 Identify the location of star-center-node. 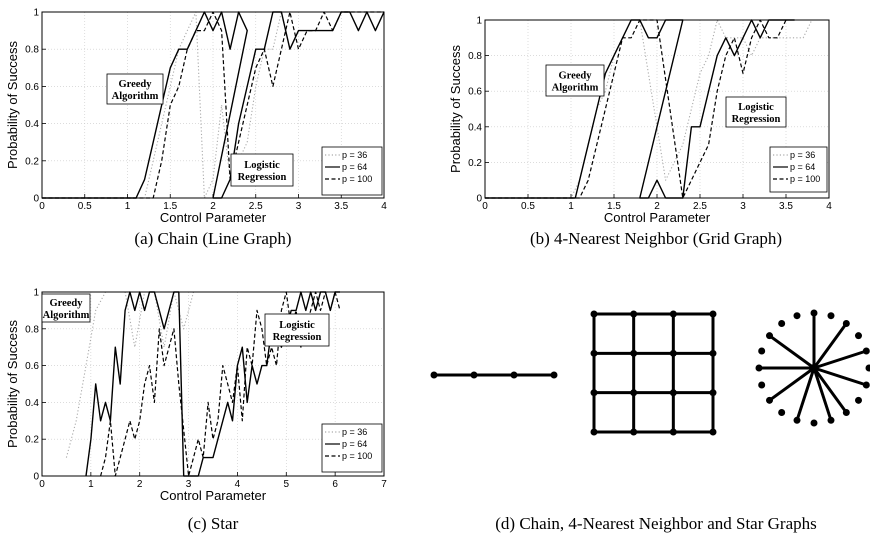
(814, 368).